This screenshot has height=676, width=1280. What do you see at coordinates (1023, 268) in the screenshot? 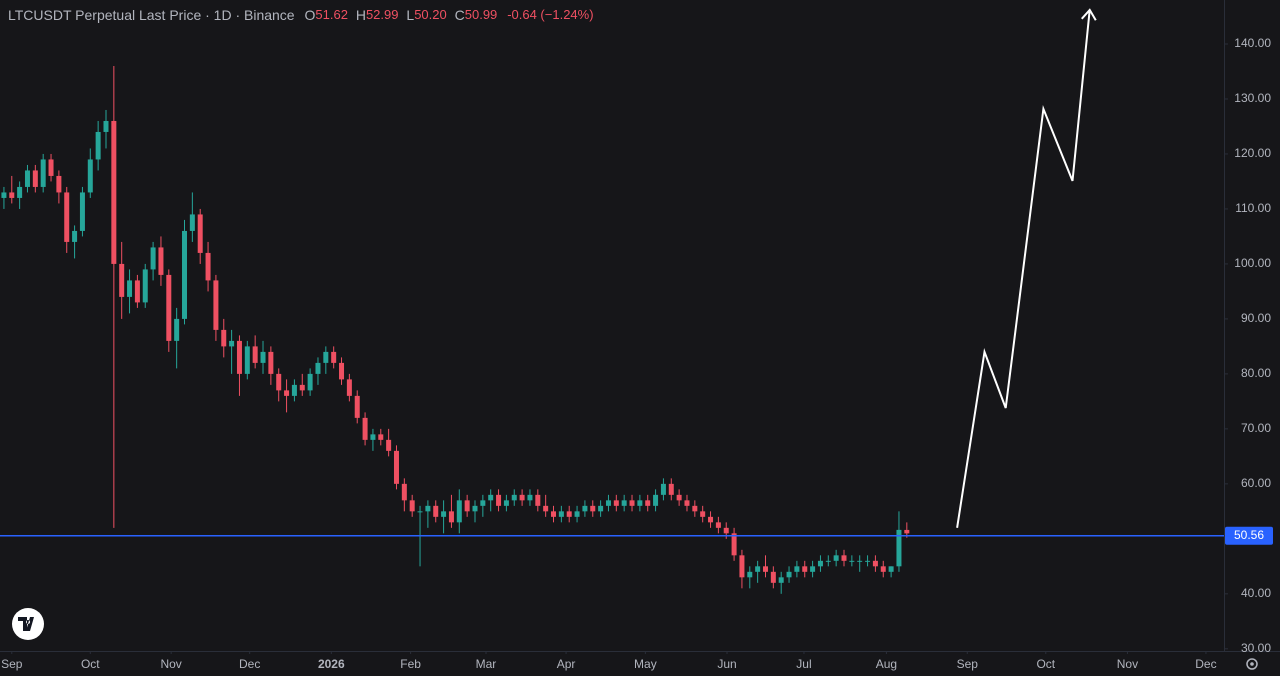
I see `projection-line` at bounding box center [1023, 268].